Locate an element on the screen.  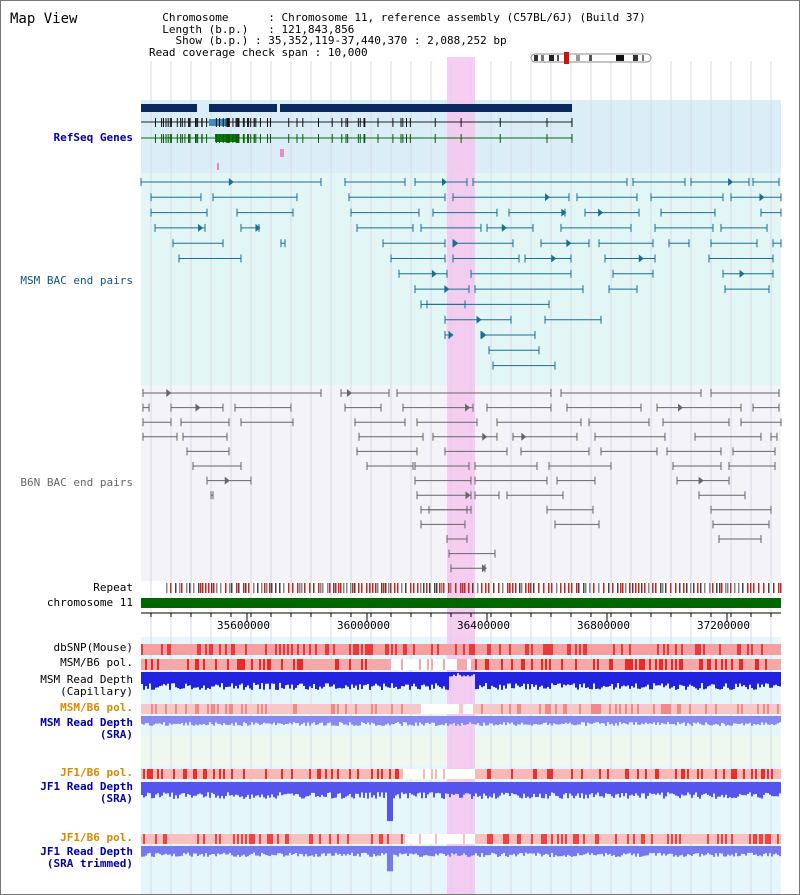
track-label-dbsnp: dbSNP(Mouse) is located at coordinates (93, 647).